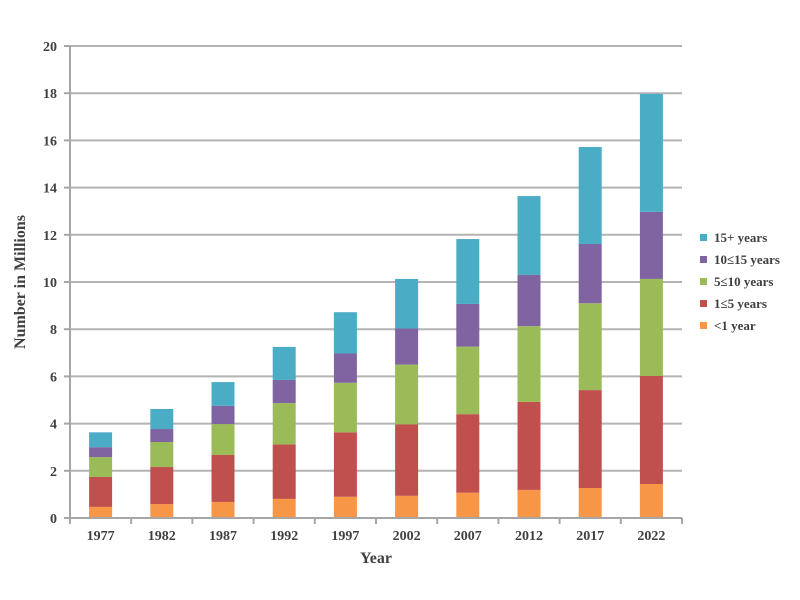 This screenshot has height=600, width=800. I want to click on x-tick-label: 2002, so click(407, 536).